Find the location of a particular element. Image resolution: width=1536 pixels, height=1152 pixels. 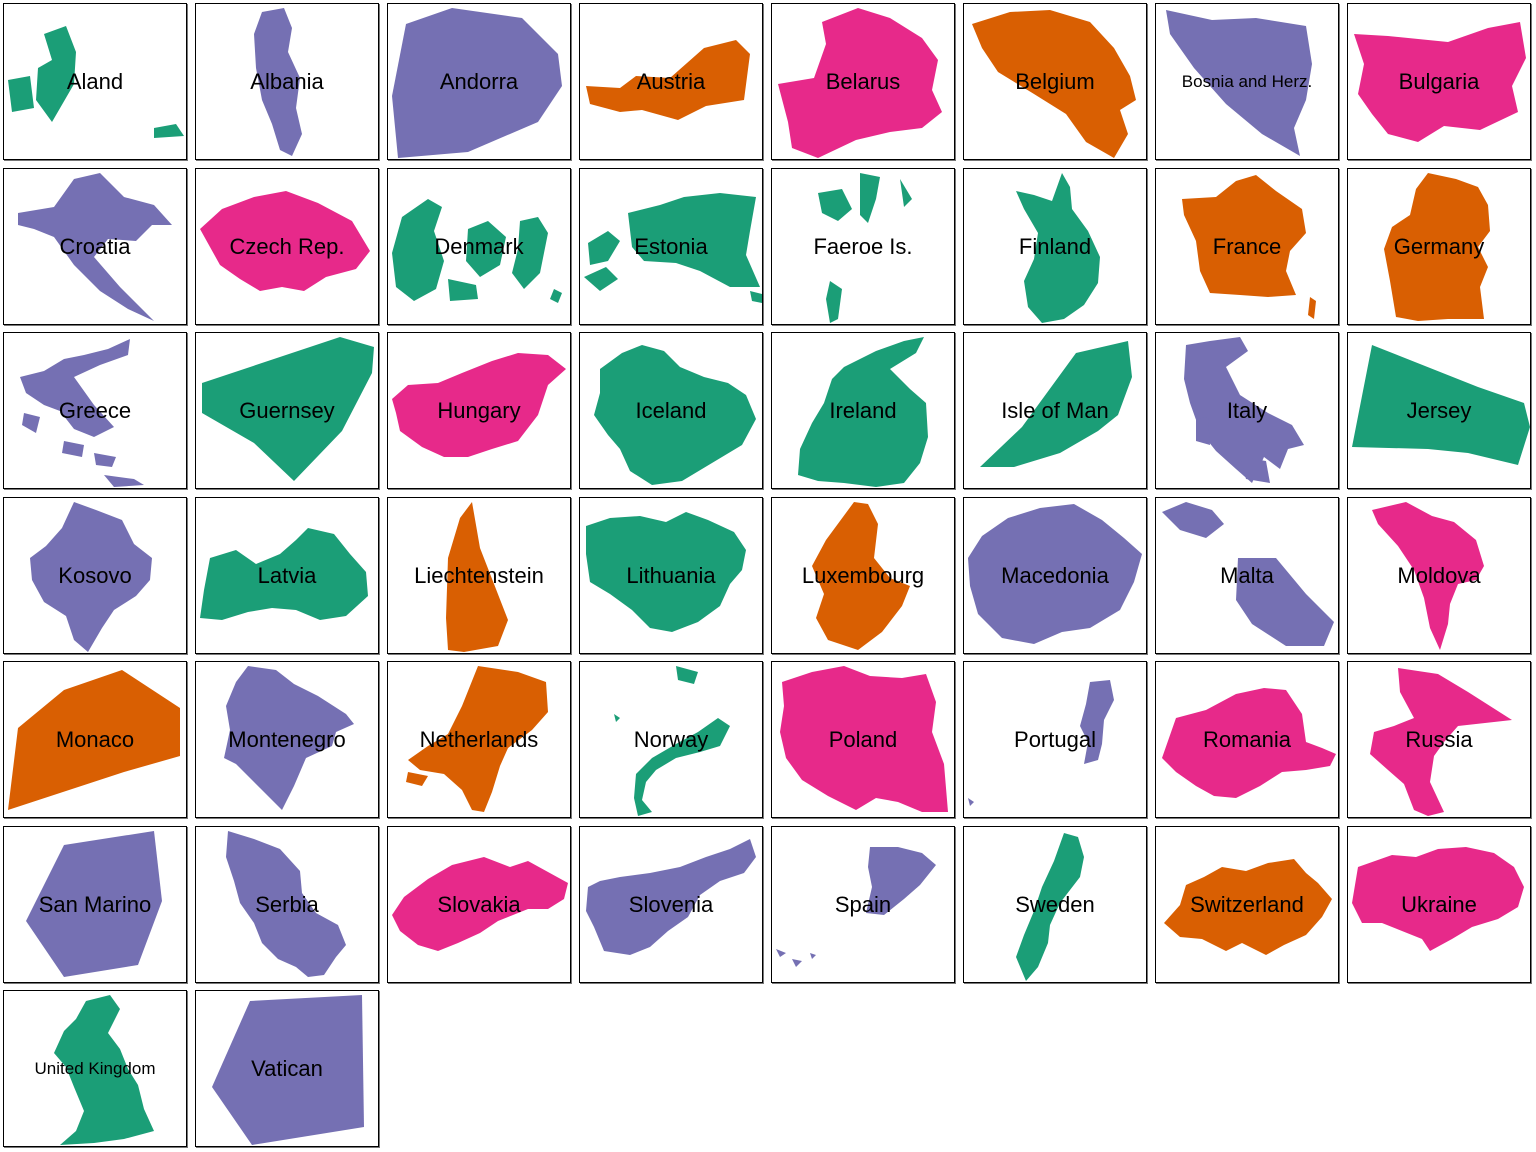

country-shape-germany is located at coordinates (1437, 247).